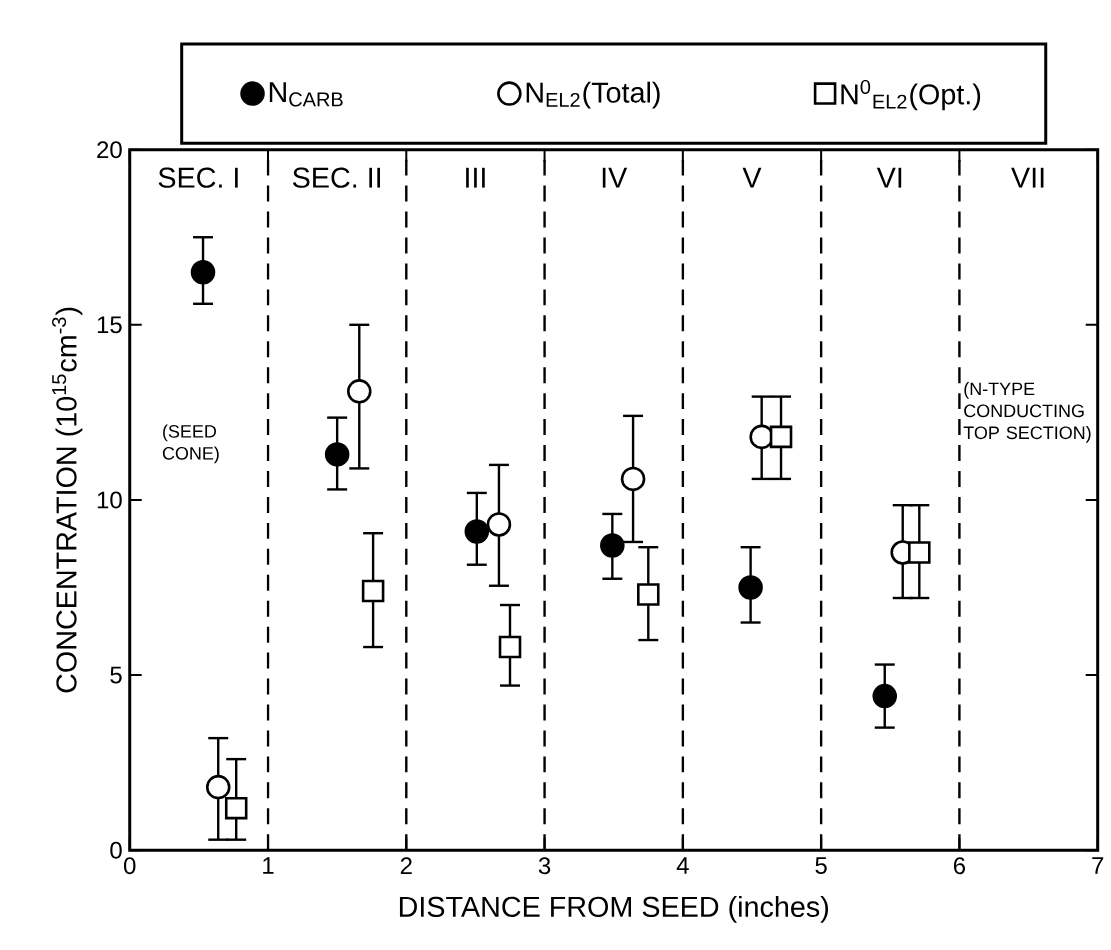  Describe the element at coordinates (406, 865) in the screenshot. I see `x-tick-label: 2` at that location.